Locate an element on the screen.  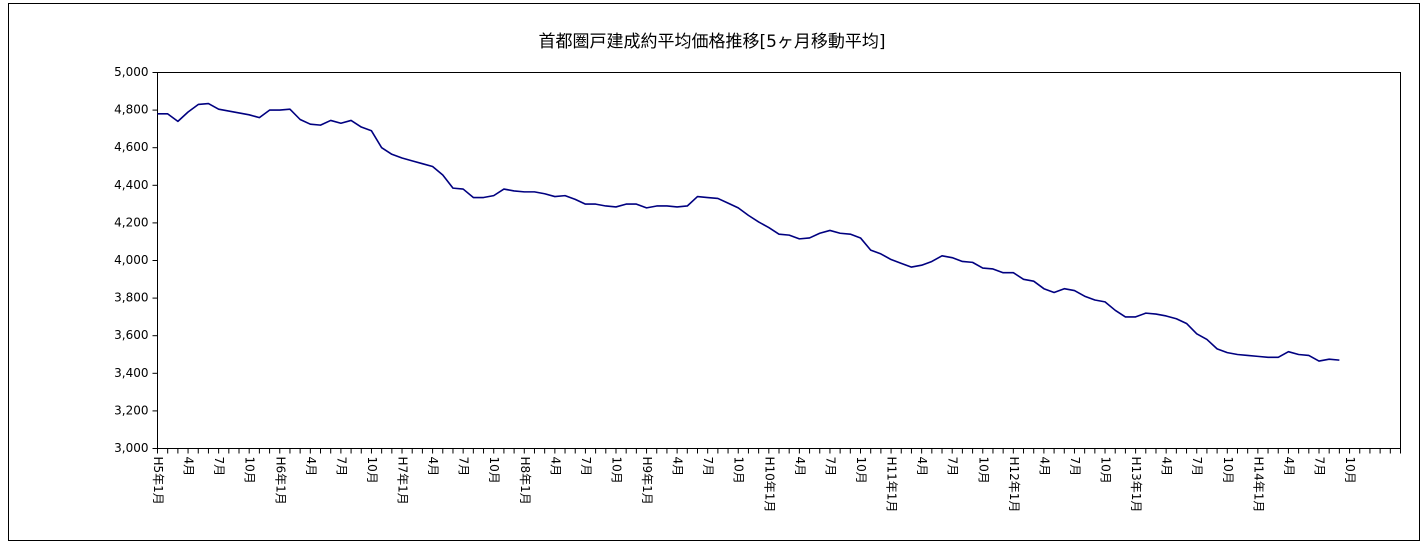
y-tick-label: 3,200 is located at coordinates (131, 410).